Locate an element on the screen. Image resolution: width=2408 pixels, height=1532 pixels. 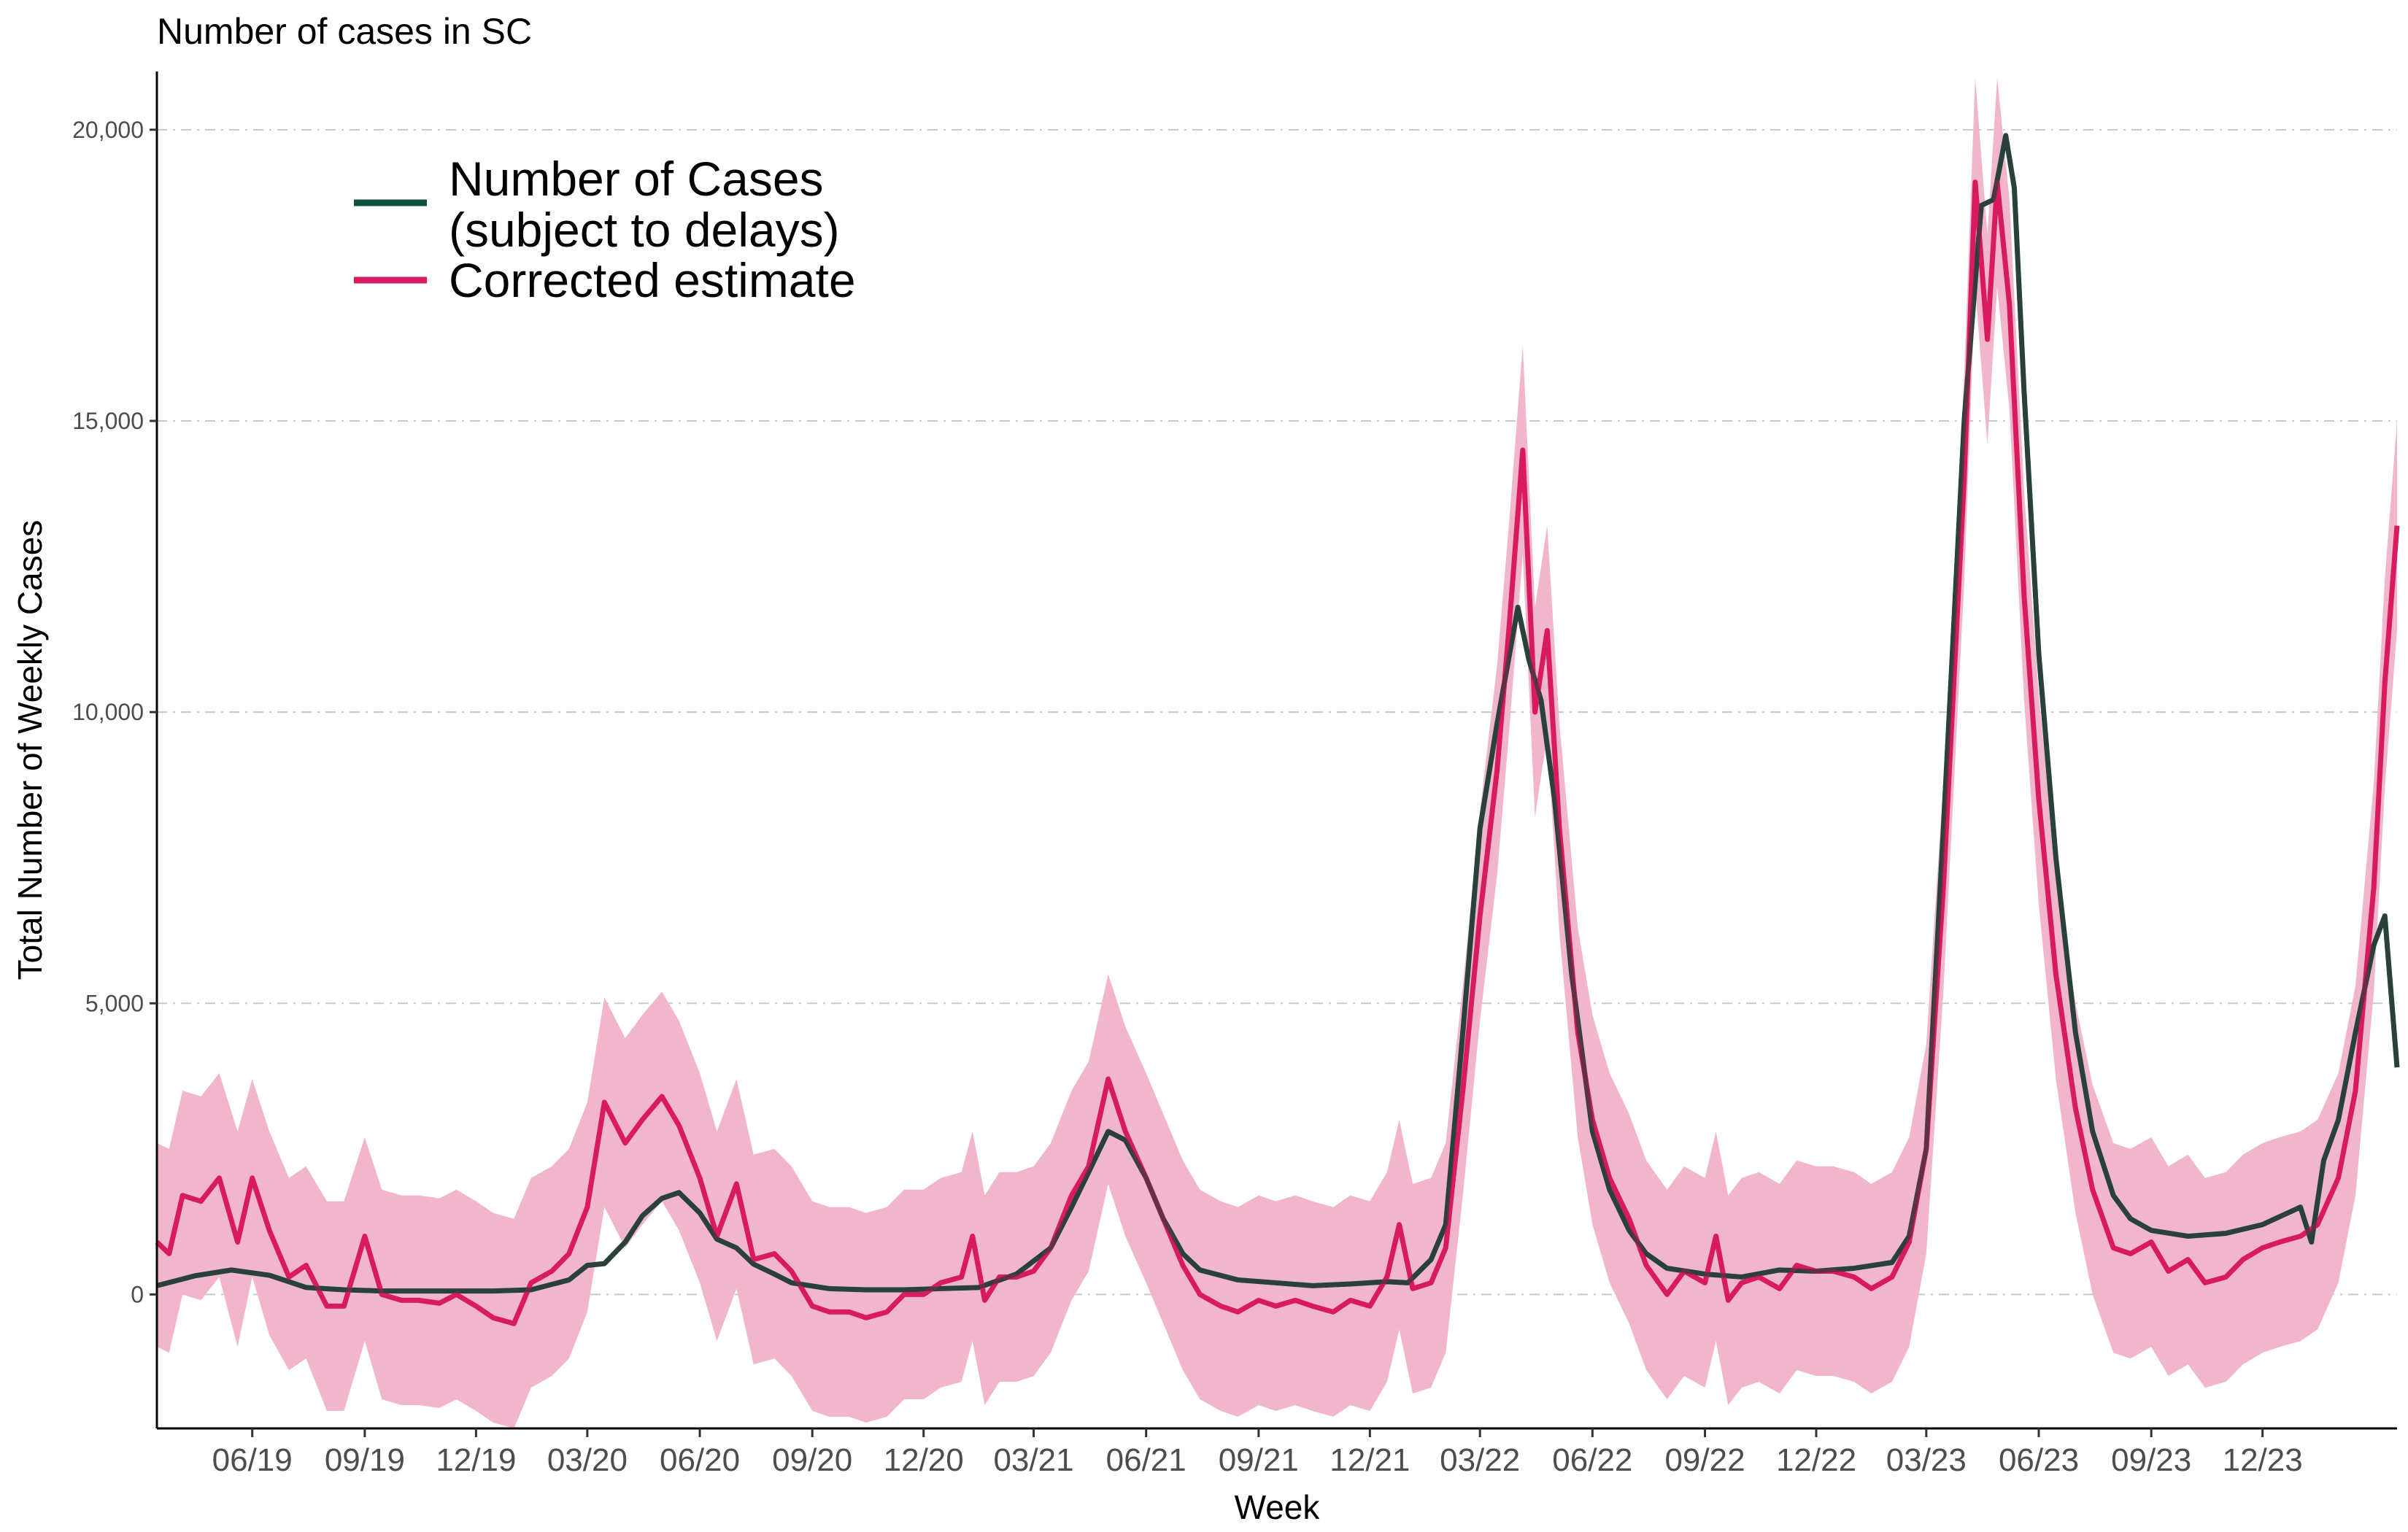
x-tick-label-0: 06/19 is located at coordinates (252, 1460).